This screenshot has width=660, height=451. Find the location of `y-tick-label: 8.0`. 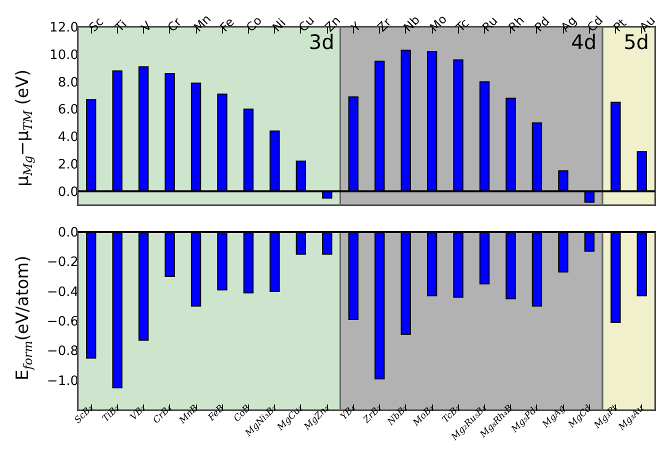

y-tick-label: 8.0 is located at coordinates (68, 82).